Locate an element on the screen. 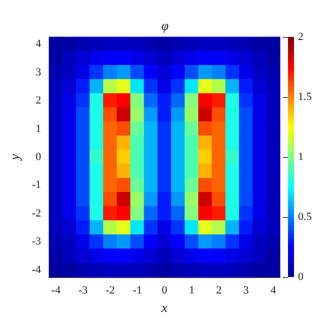 The image size is (329, 329). x-tick-label: -1 is located at coordinates (137, 290).